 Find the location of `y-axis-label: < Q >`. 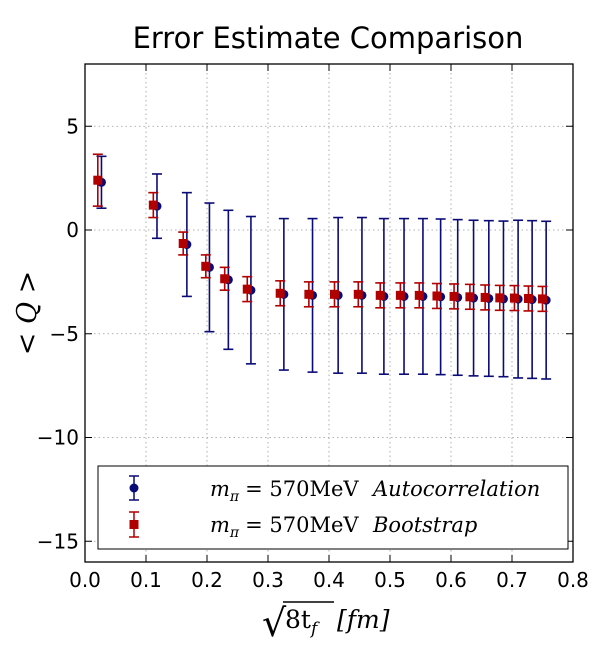

y-axis-label: < Q > is located at coordinates (27, 313).